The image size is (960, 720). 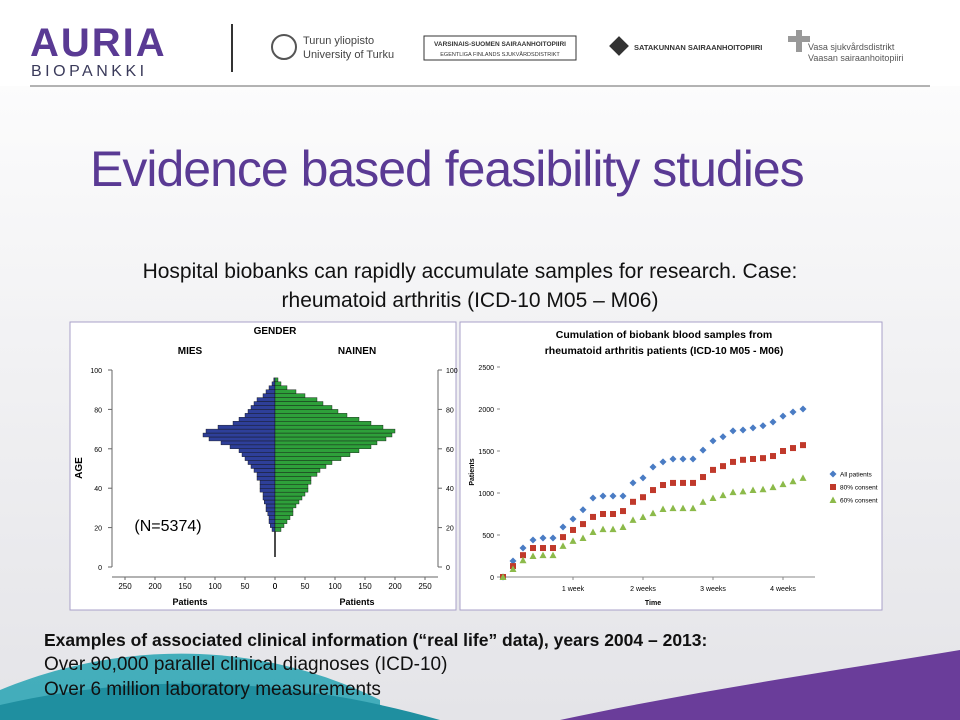 I want to click on logo-turku: University of Turku, so click(x=348, y=55).